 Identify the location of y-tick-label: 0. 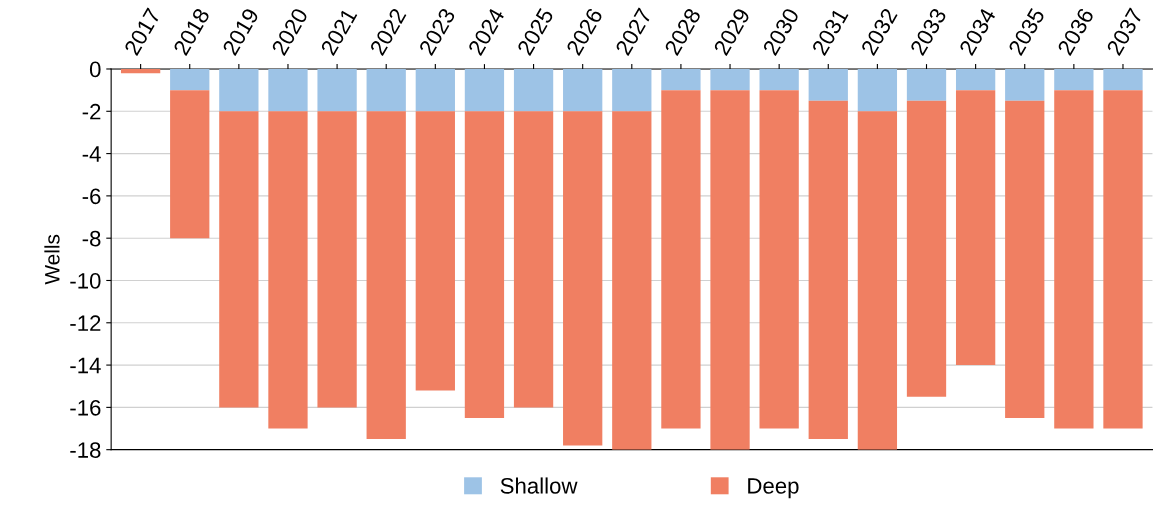
(95, 69).